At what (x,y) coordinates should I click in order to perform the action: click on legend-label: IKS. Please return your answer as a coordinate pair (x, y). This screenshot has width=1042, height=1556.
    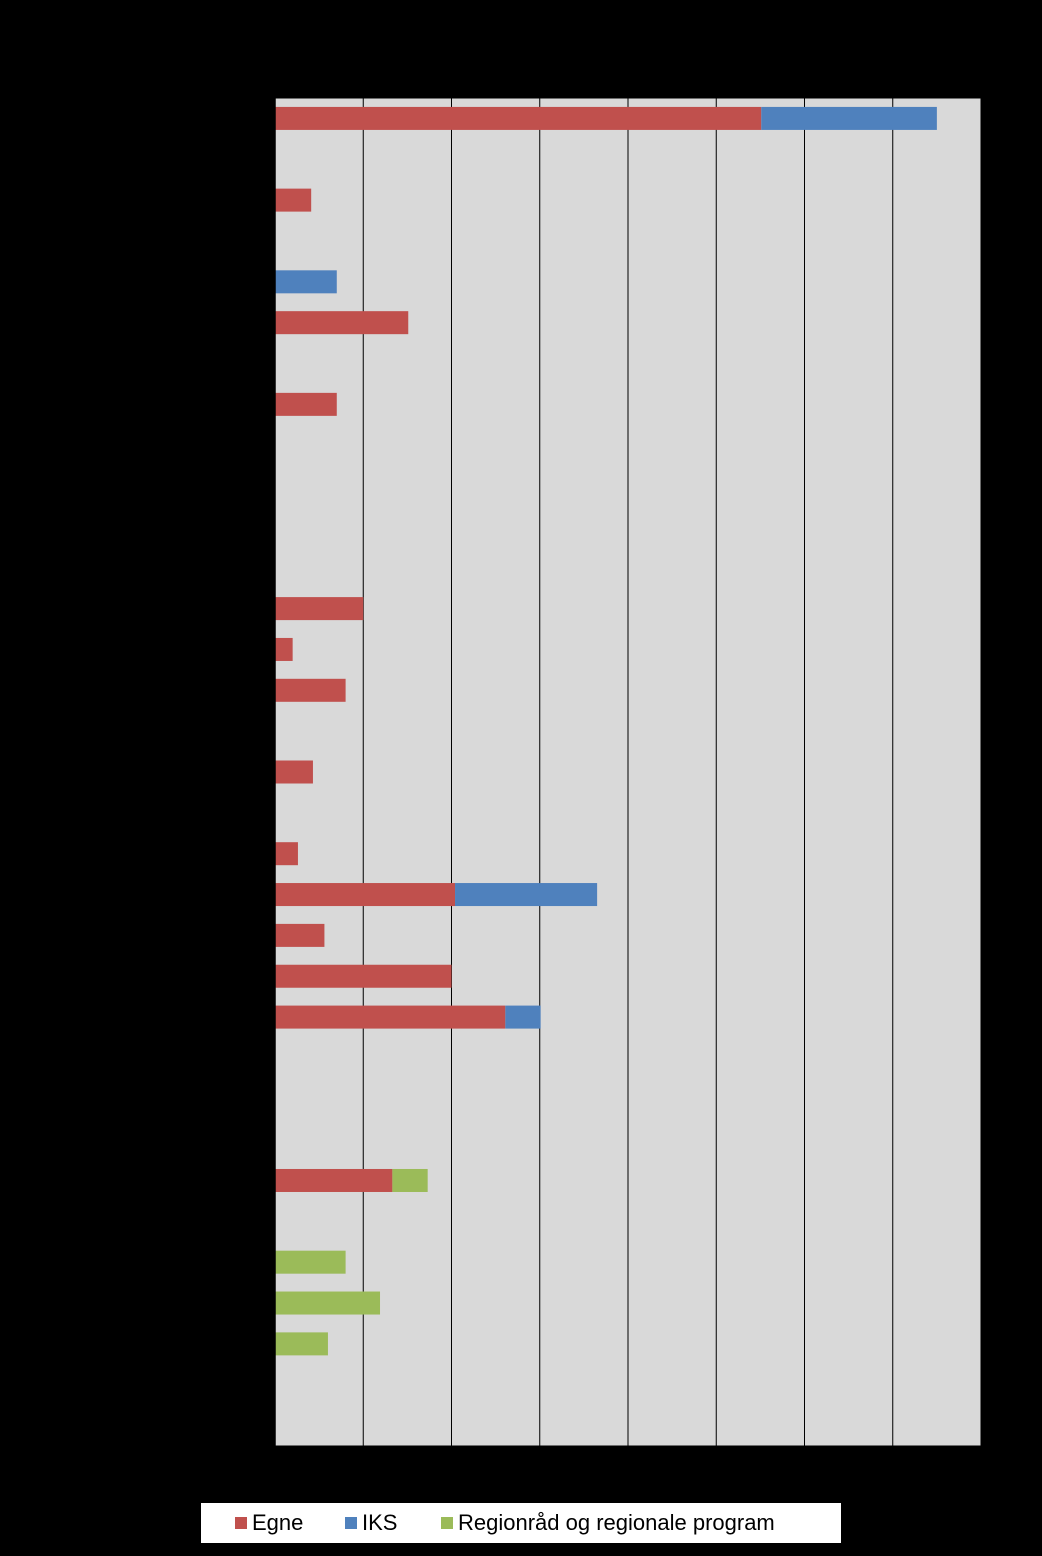
    Looking at the image, I should click on (379, 1522).